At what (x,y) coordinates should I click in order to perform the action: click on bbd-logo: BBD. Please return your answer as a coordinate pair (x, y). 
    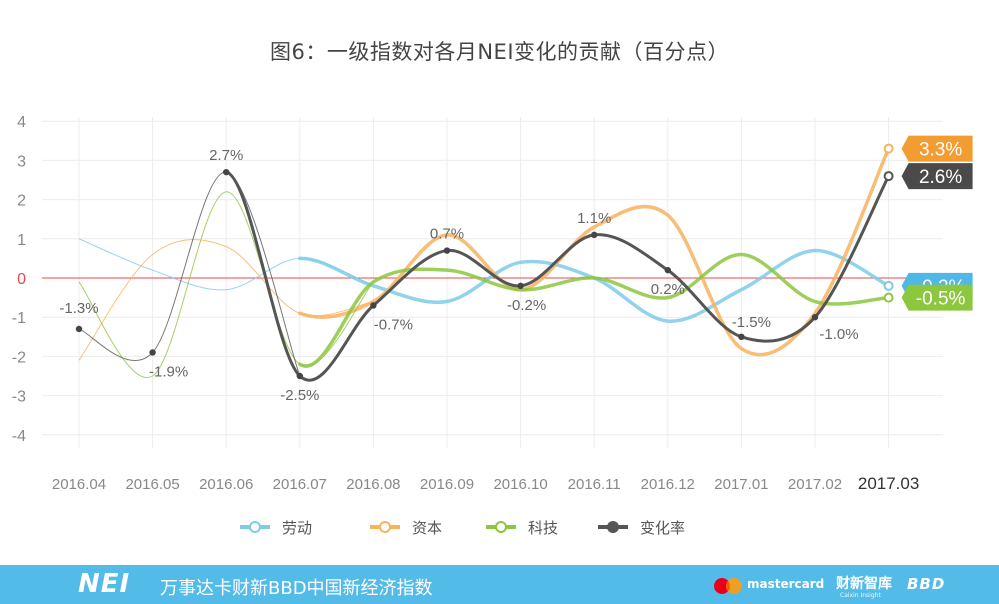
    Looking at the image, I should click on (926, 584).